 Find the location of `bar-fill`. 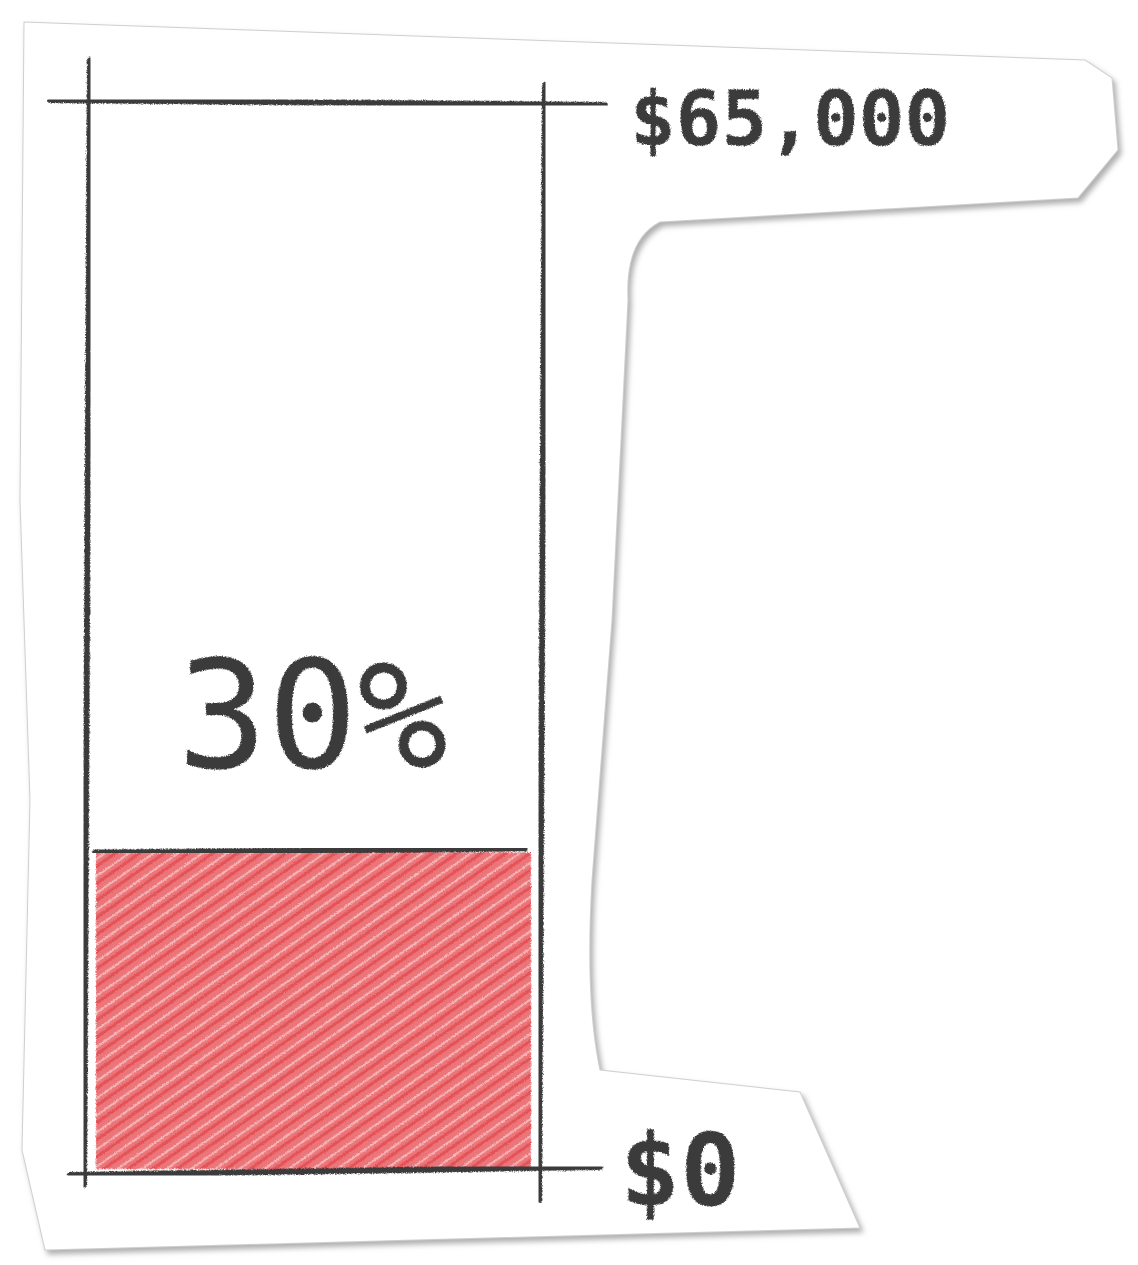

bar-fill is located at coordinates (313, 1010).